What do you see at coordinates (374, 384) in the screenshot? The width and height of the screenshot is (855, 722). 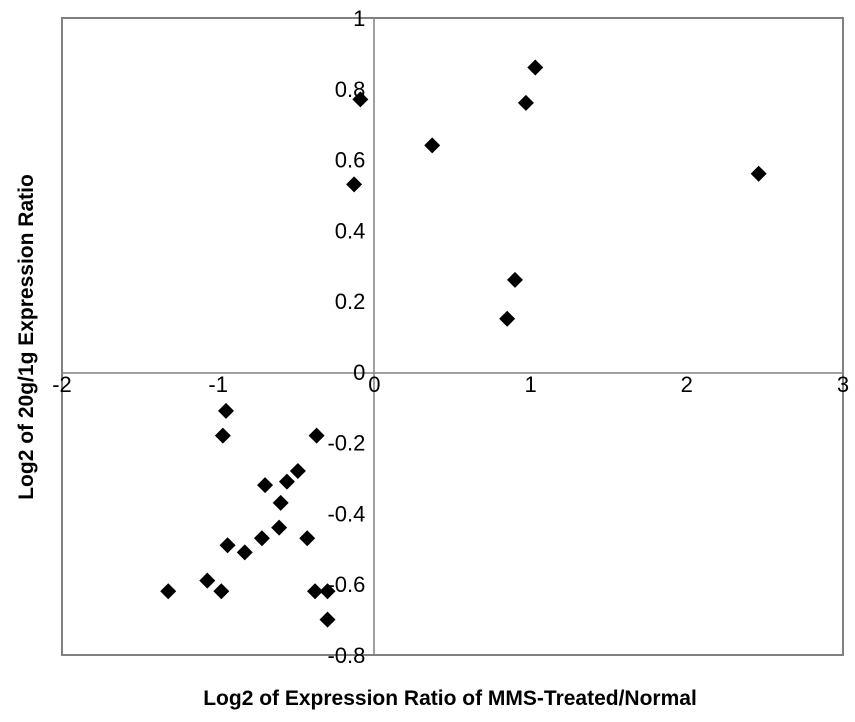 I see `x-tick-label: 0` at bounding box center [374, 384].